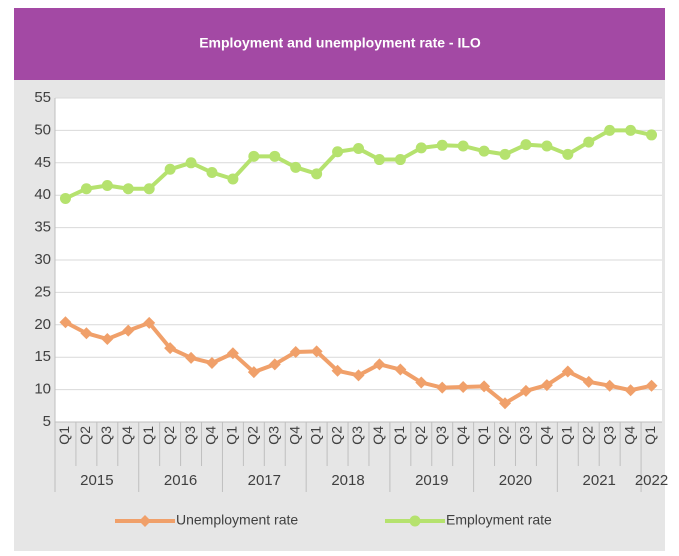 This screenshot has height=556, width=679. I want to click on legend-label: Unemployment rate, so click(237, 520).